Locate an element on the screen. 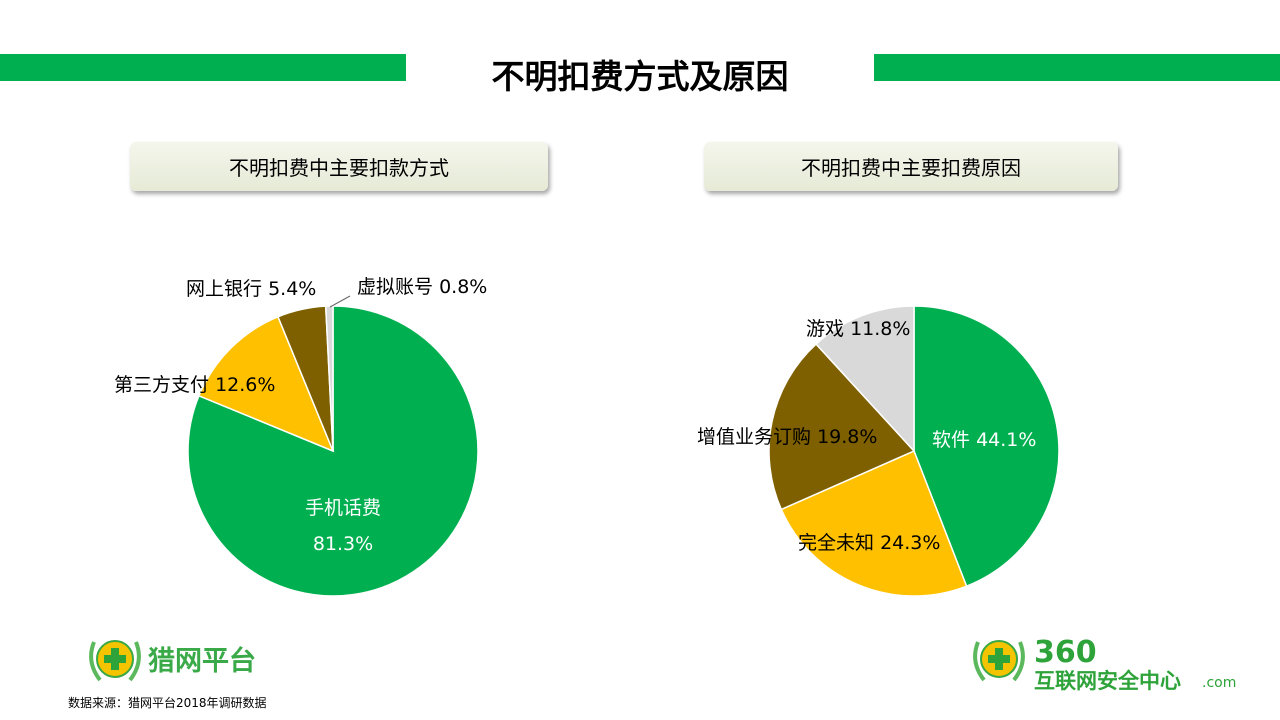 The height and width of the screenshot is (720, 1280). page-title: 不明扣费方式及原因 is located at coordinates (640, 76).